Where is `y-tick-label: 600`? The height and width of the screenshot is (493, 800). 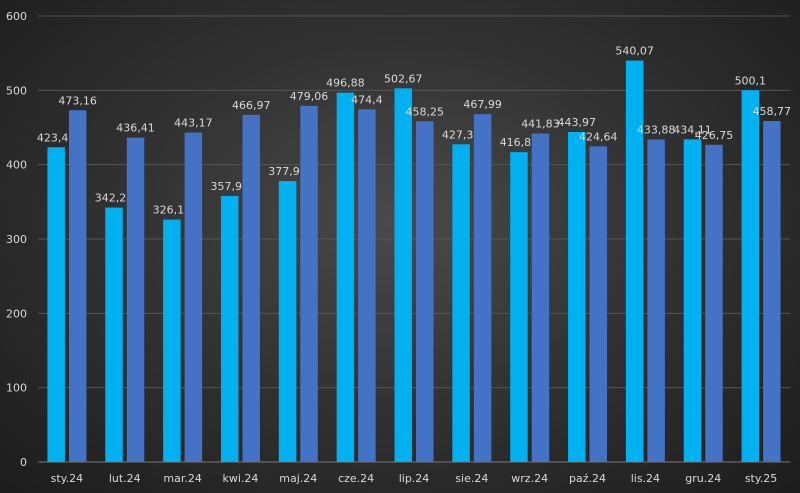 y-tick-label: 600 is located at coordinates (16, 16).